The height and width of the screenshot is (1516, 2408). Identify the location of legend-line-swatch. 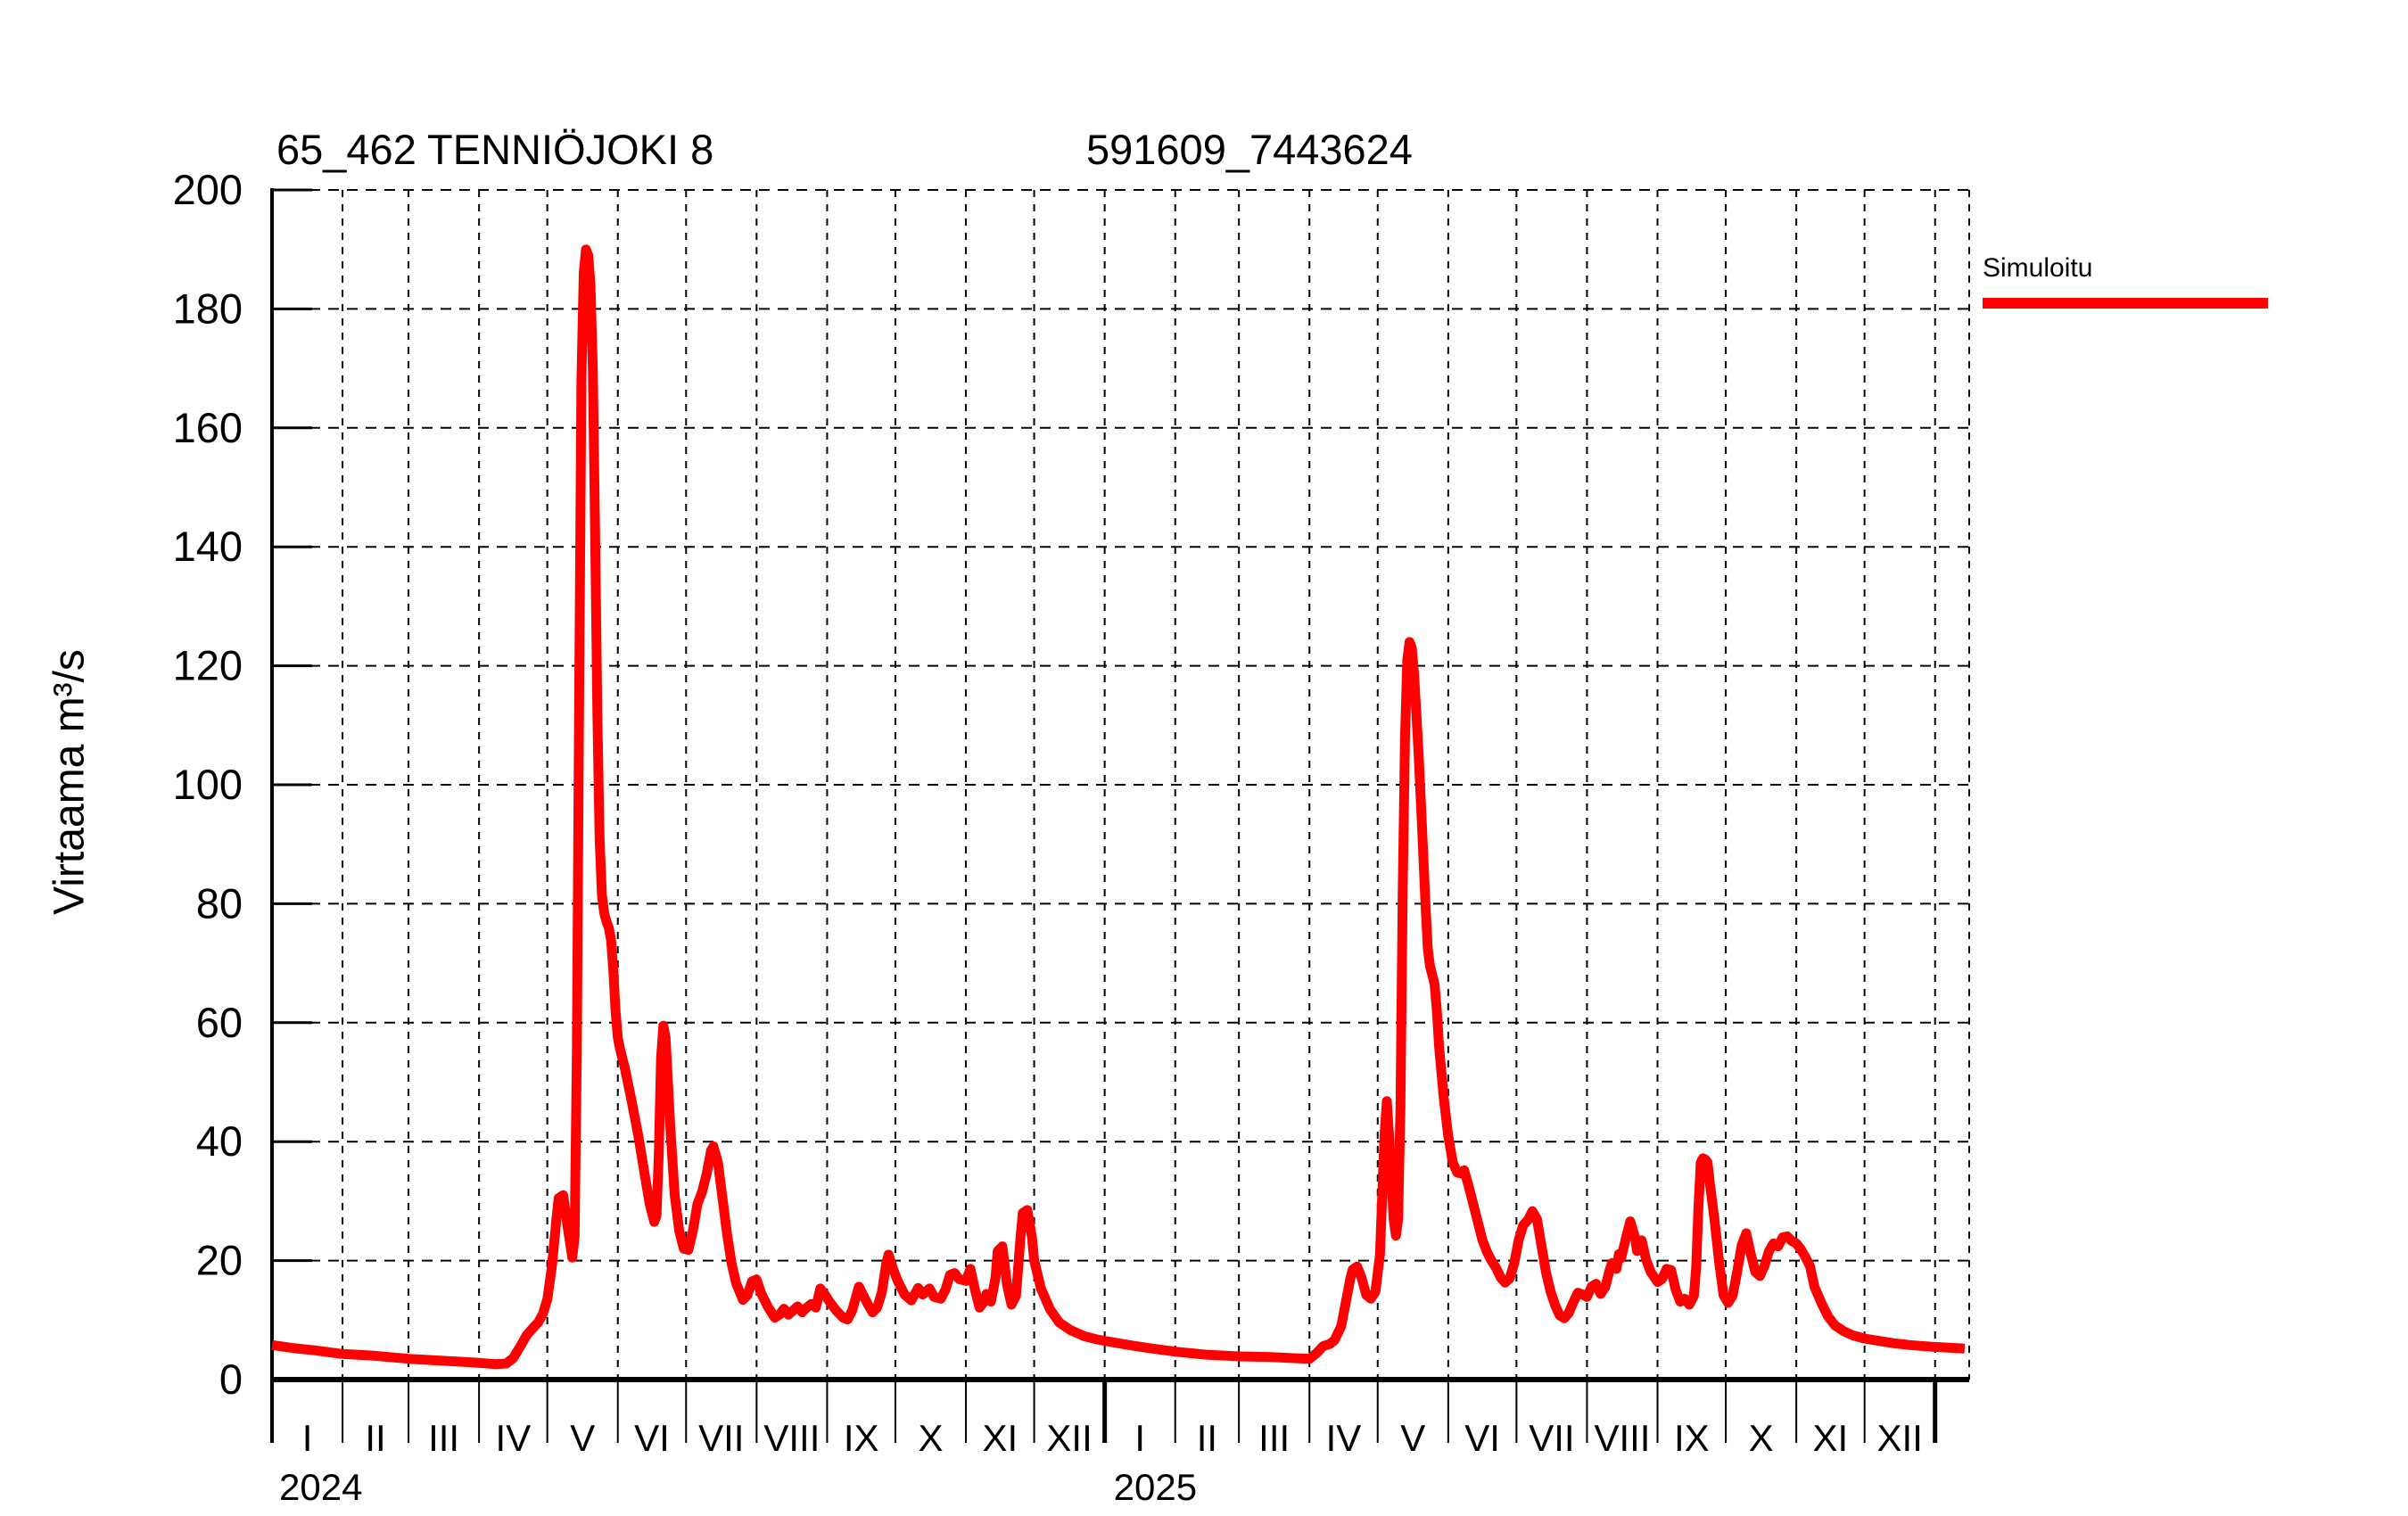
(2125, 303).